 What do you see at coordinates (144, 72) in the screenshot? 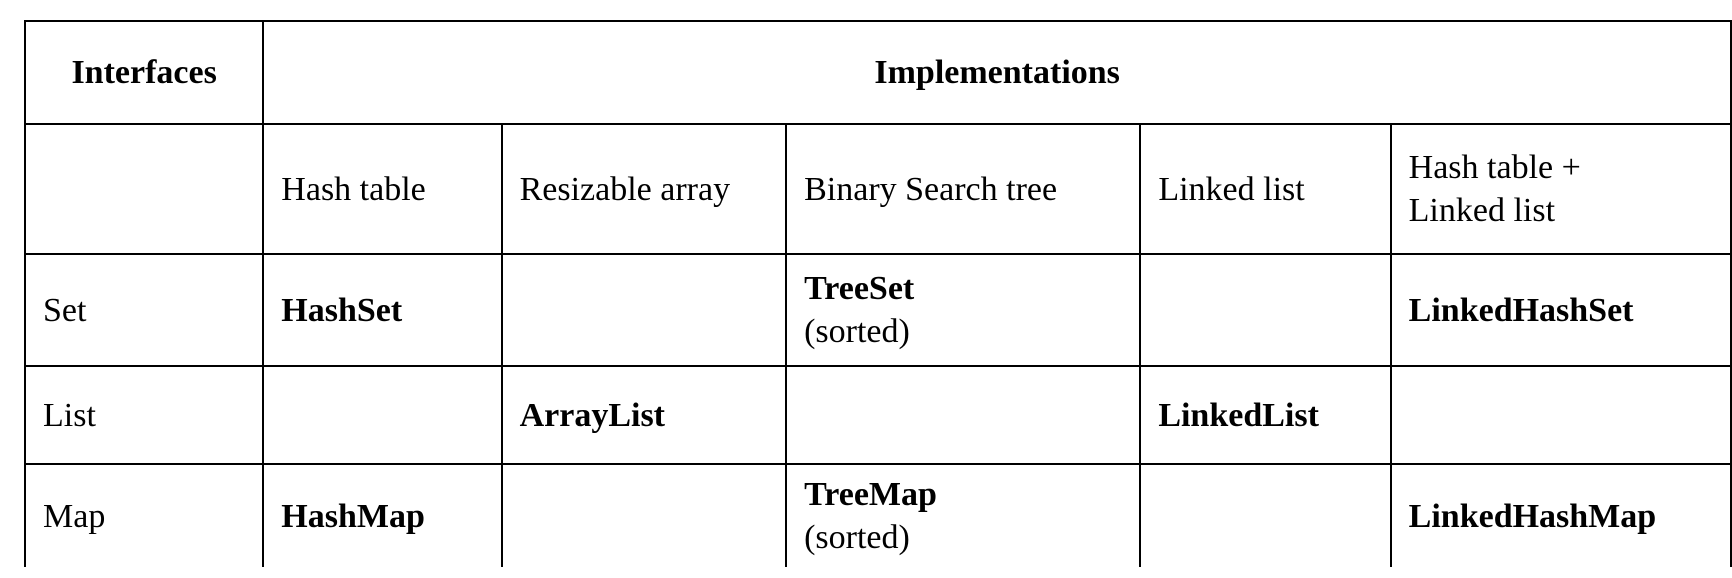
I see `interfaces-header: Interfaces` at bounding box center [144, 72].